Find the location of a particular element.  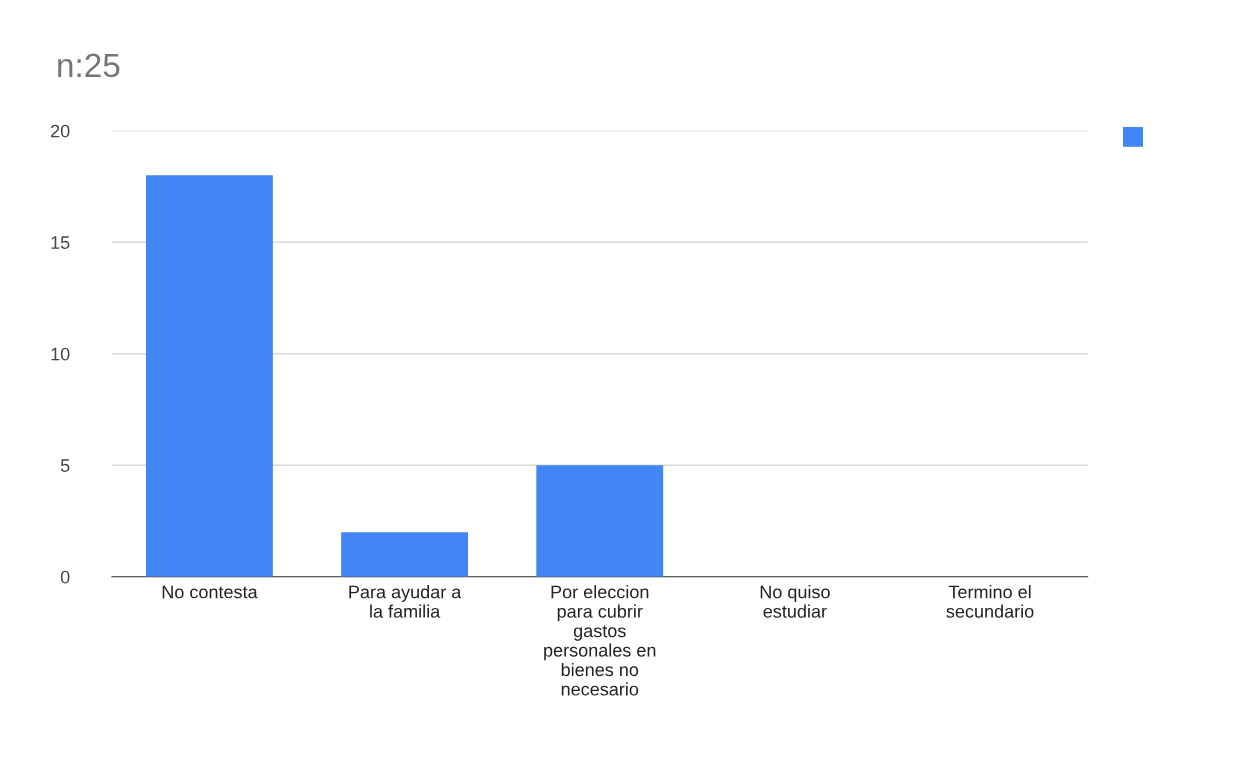

x-tick-label: Por eleccion para cubrir gastos personales en bienes no necesario is located at coordinates (600, 640).